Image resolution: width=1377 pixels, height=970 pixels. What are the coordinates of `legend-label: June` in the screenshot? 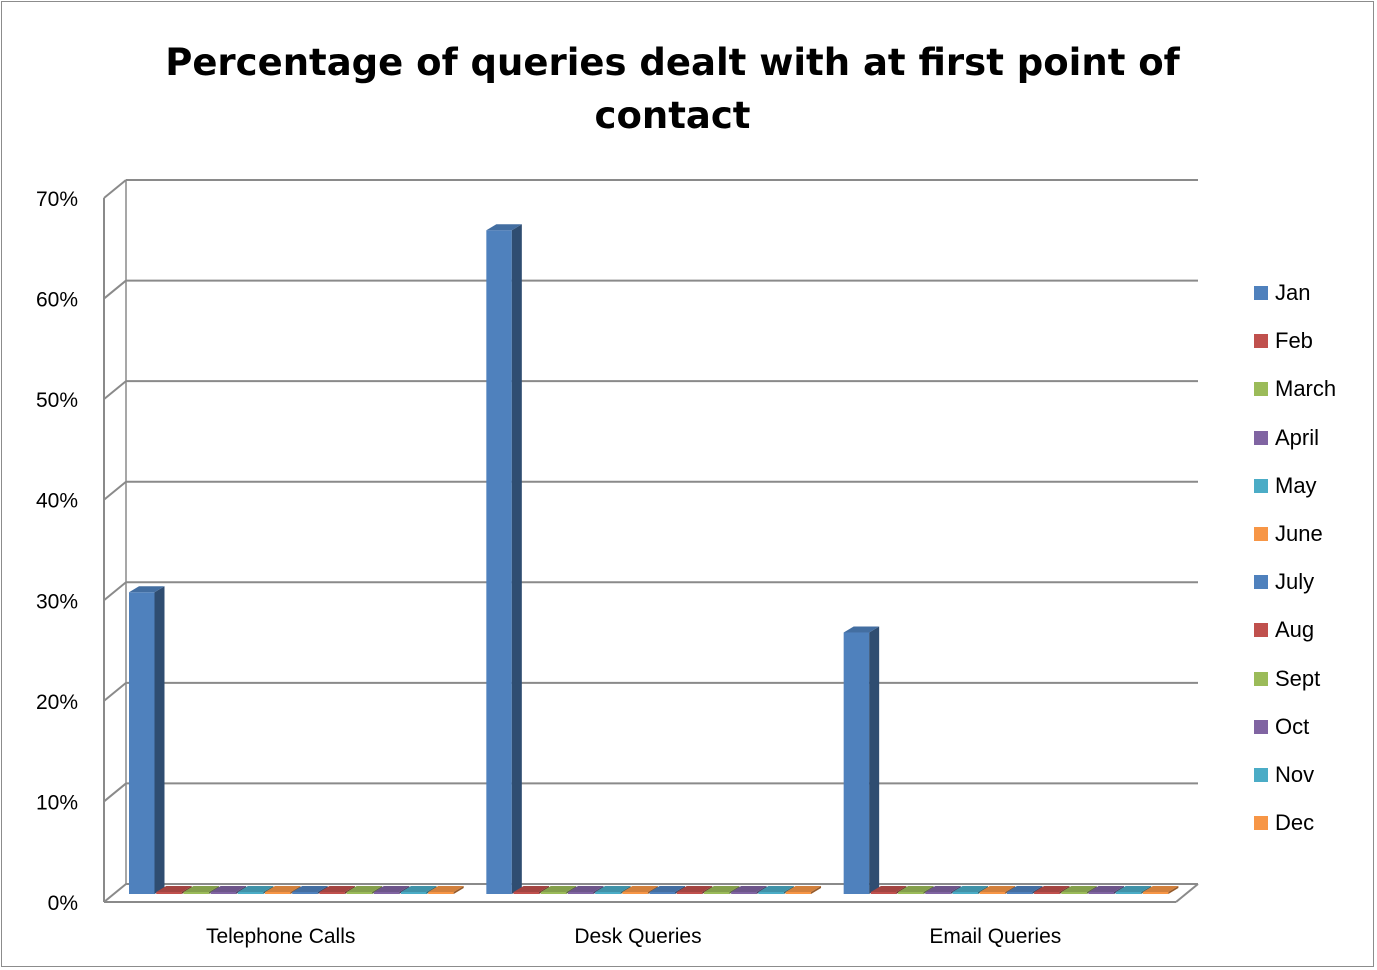 It's located at (1299, 533).